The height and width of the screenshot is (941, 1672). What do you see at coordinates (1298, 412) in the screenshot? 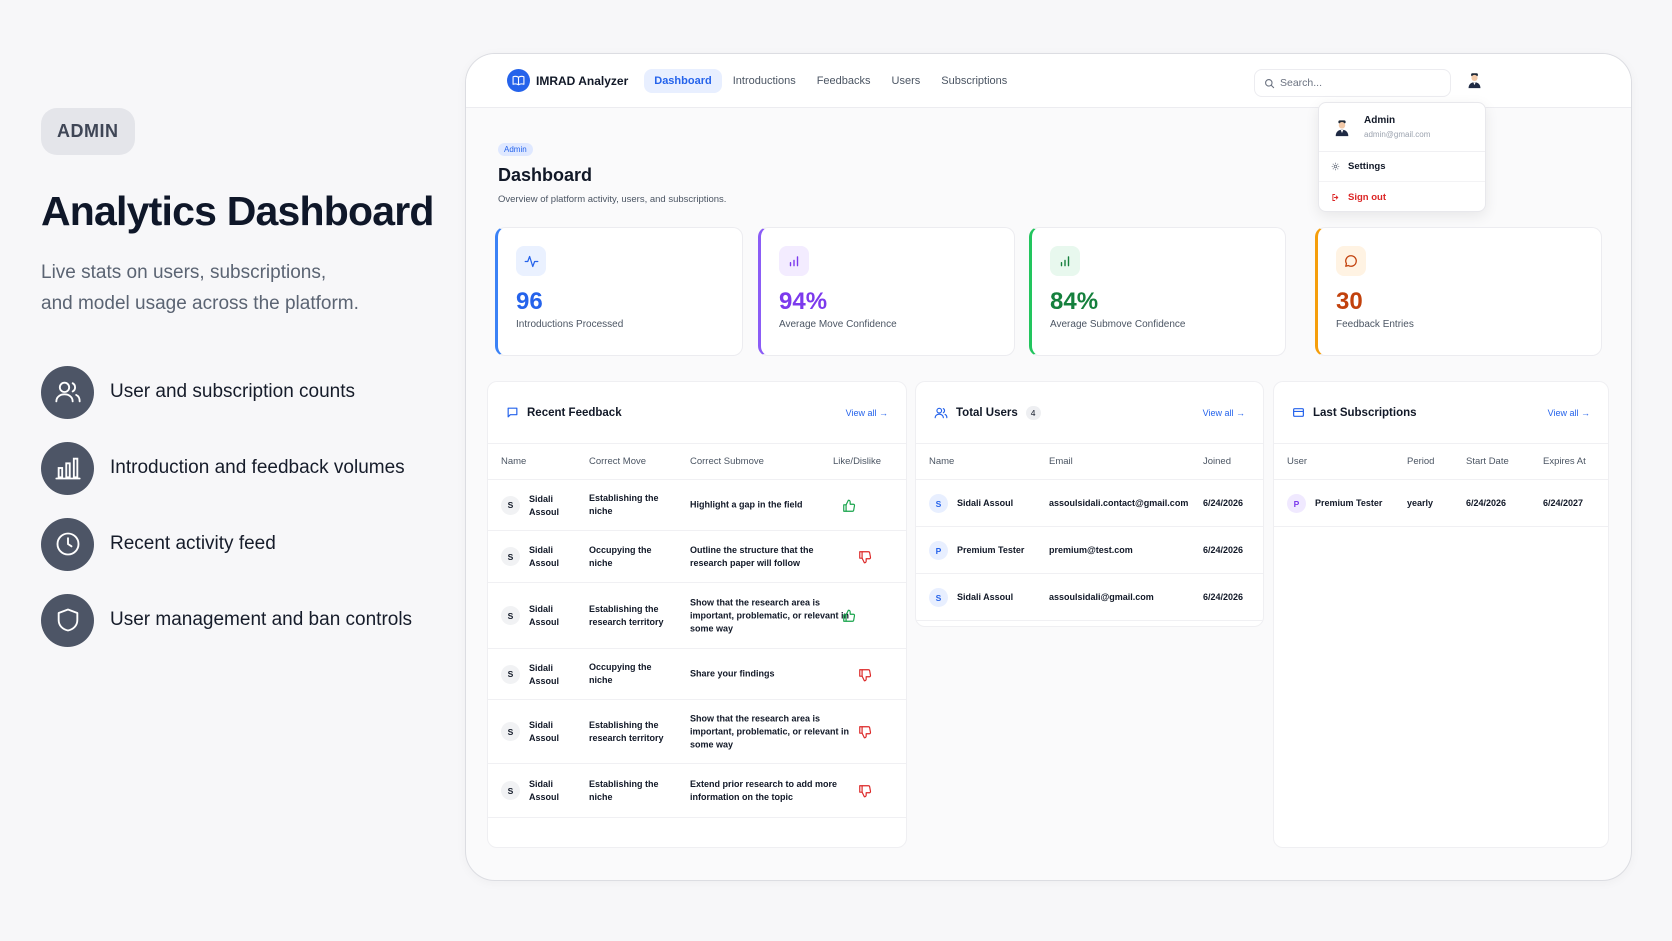
I see `credit-card-icon` at bounding box center [1298, 412].